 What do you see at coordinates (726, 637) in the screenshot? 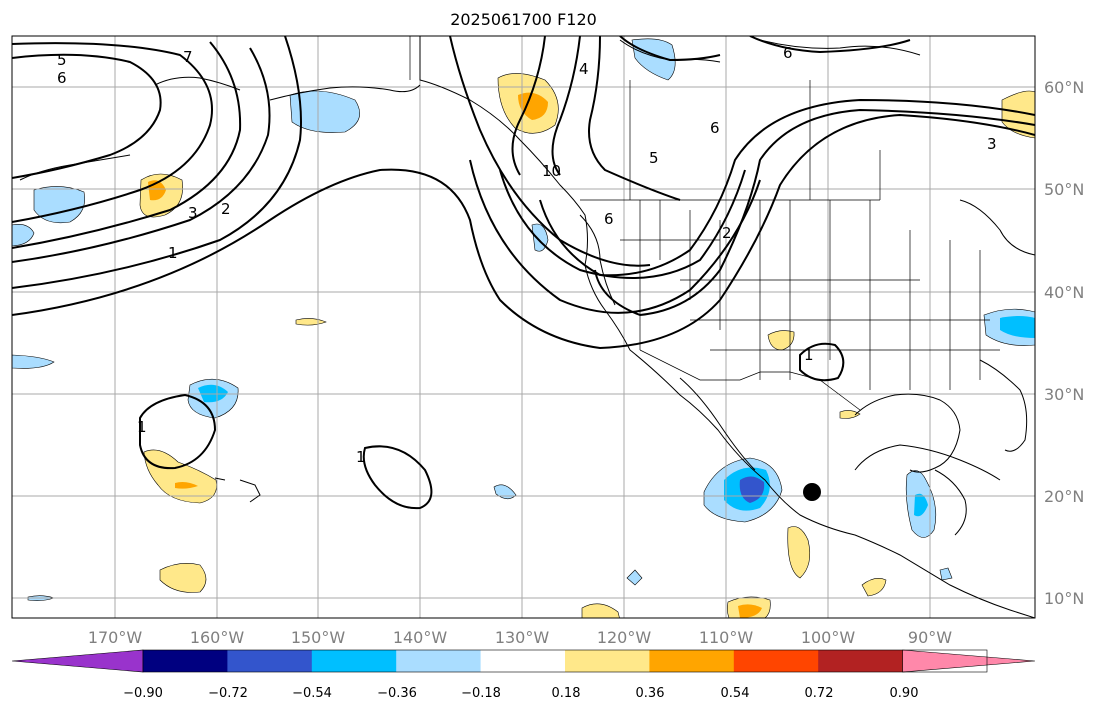
I see `lon-label: 110°W` at bounding box center [726, 637].